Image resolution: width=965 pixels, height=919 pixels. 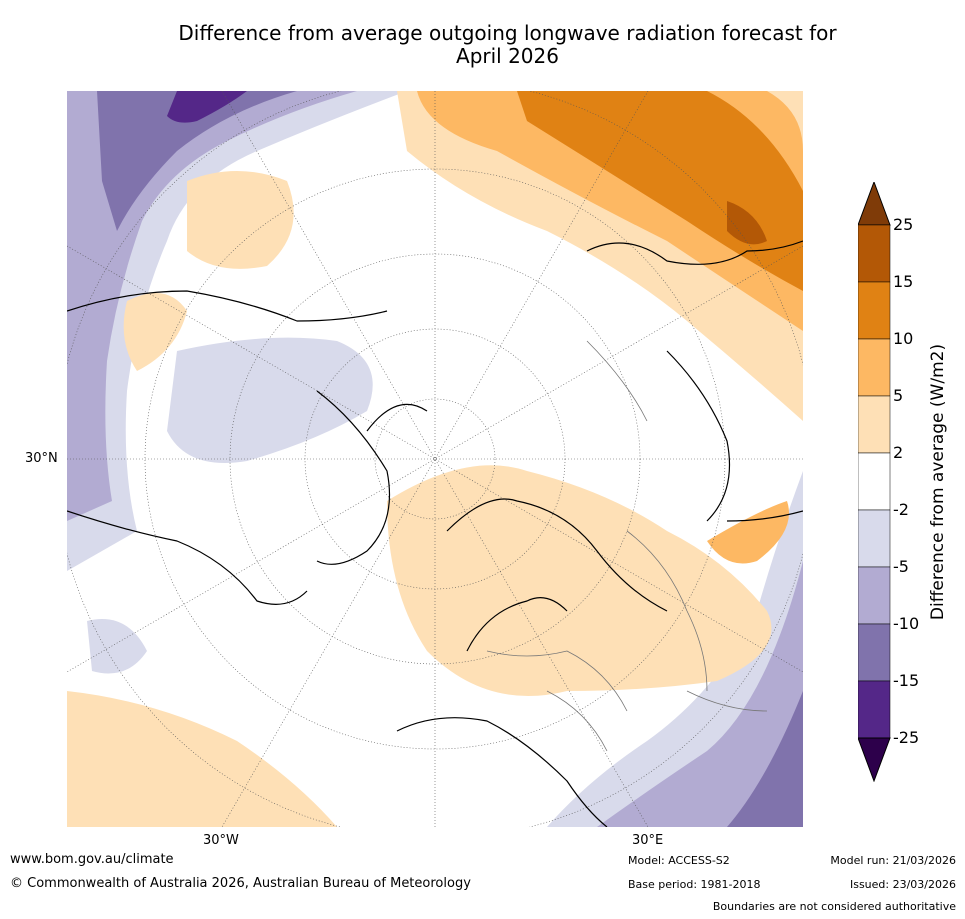 What do you see at coordinates (938, 482) in the screenshot?
I see `colorbar-title: Difference from average (W/m2)` at bounding box center [938, 482].